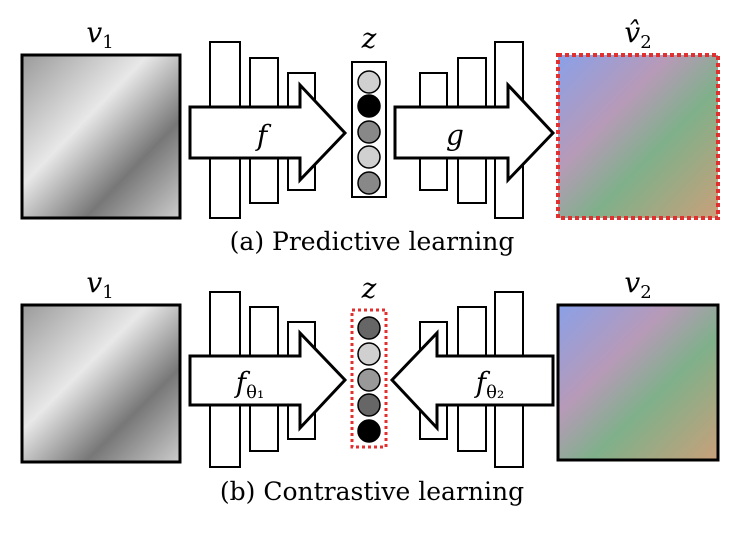 The image size is (744, 550). I want to click on label-sub: θ₁, so click(255, 392).